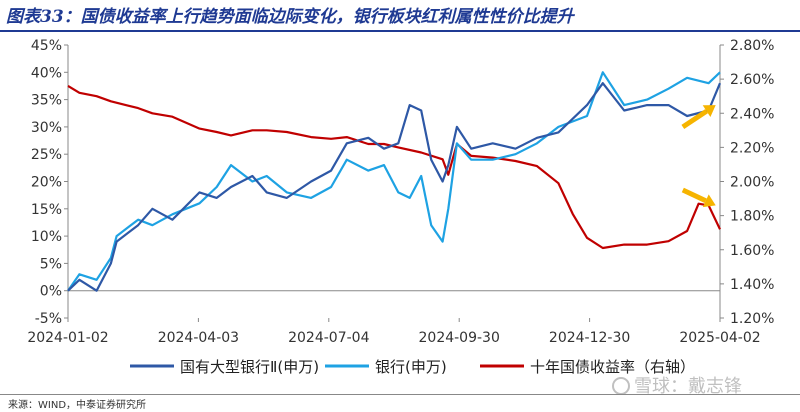  What do you see at coordinates (46, 237) in the screenshot?
I see `y-left-tick-label: 10%` at bounding box center [46, 237].